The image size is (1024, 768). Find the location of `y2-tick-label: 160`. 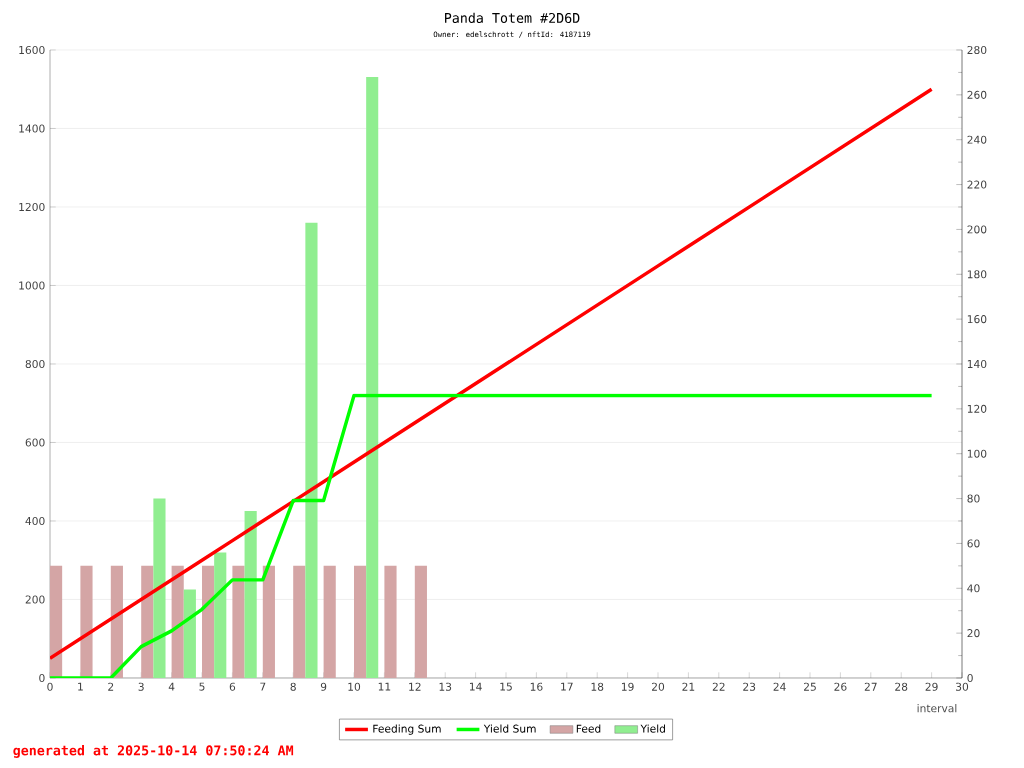

y2-tick-label: 160 is located at coordinates (977, 319).